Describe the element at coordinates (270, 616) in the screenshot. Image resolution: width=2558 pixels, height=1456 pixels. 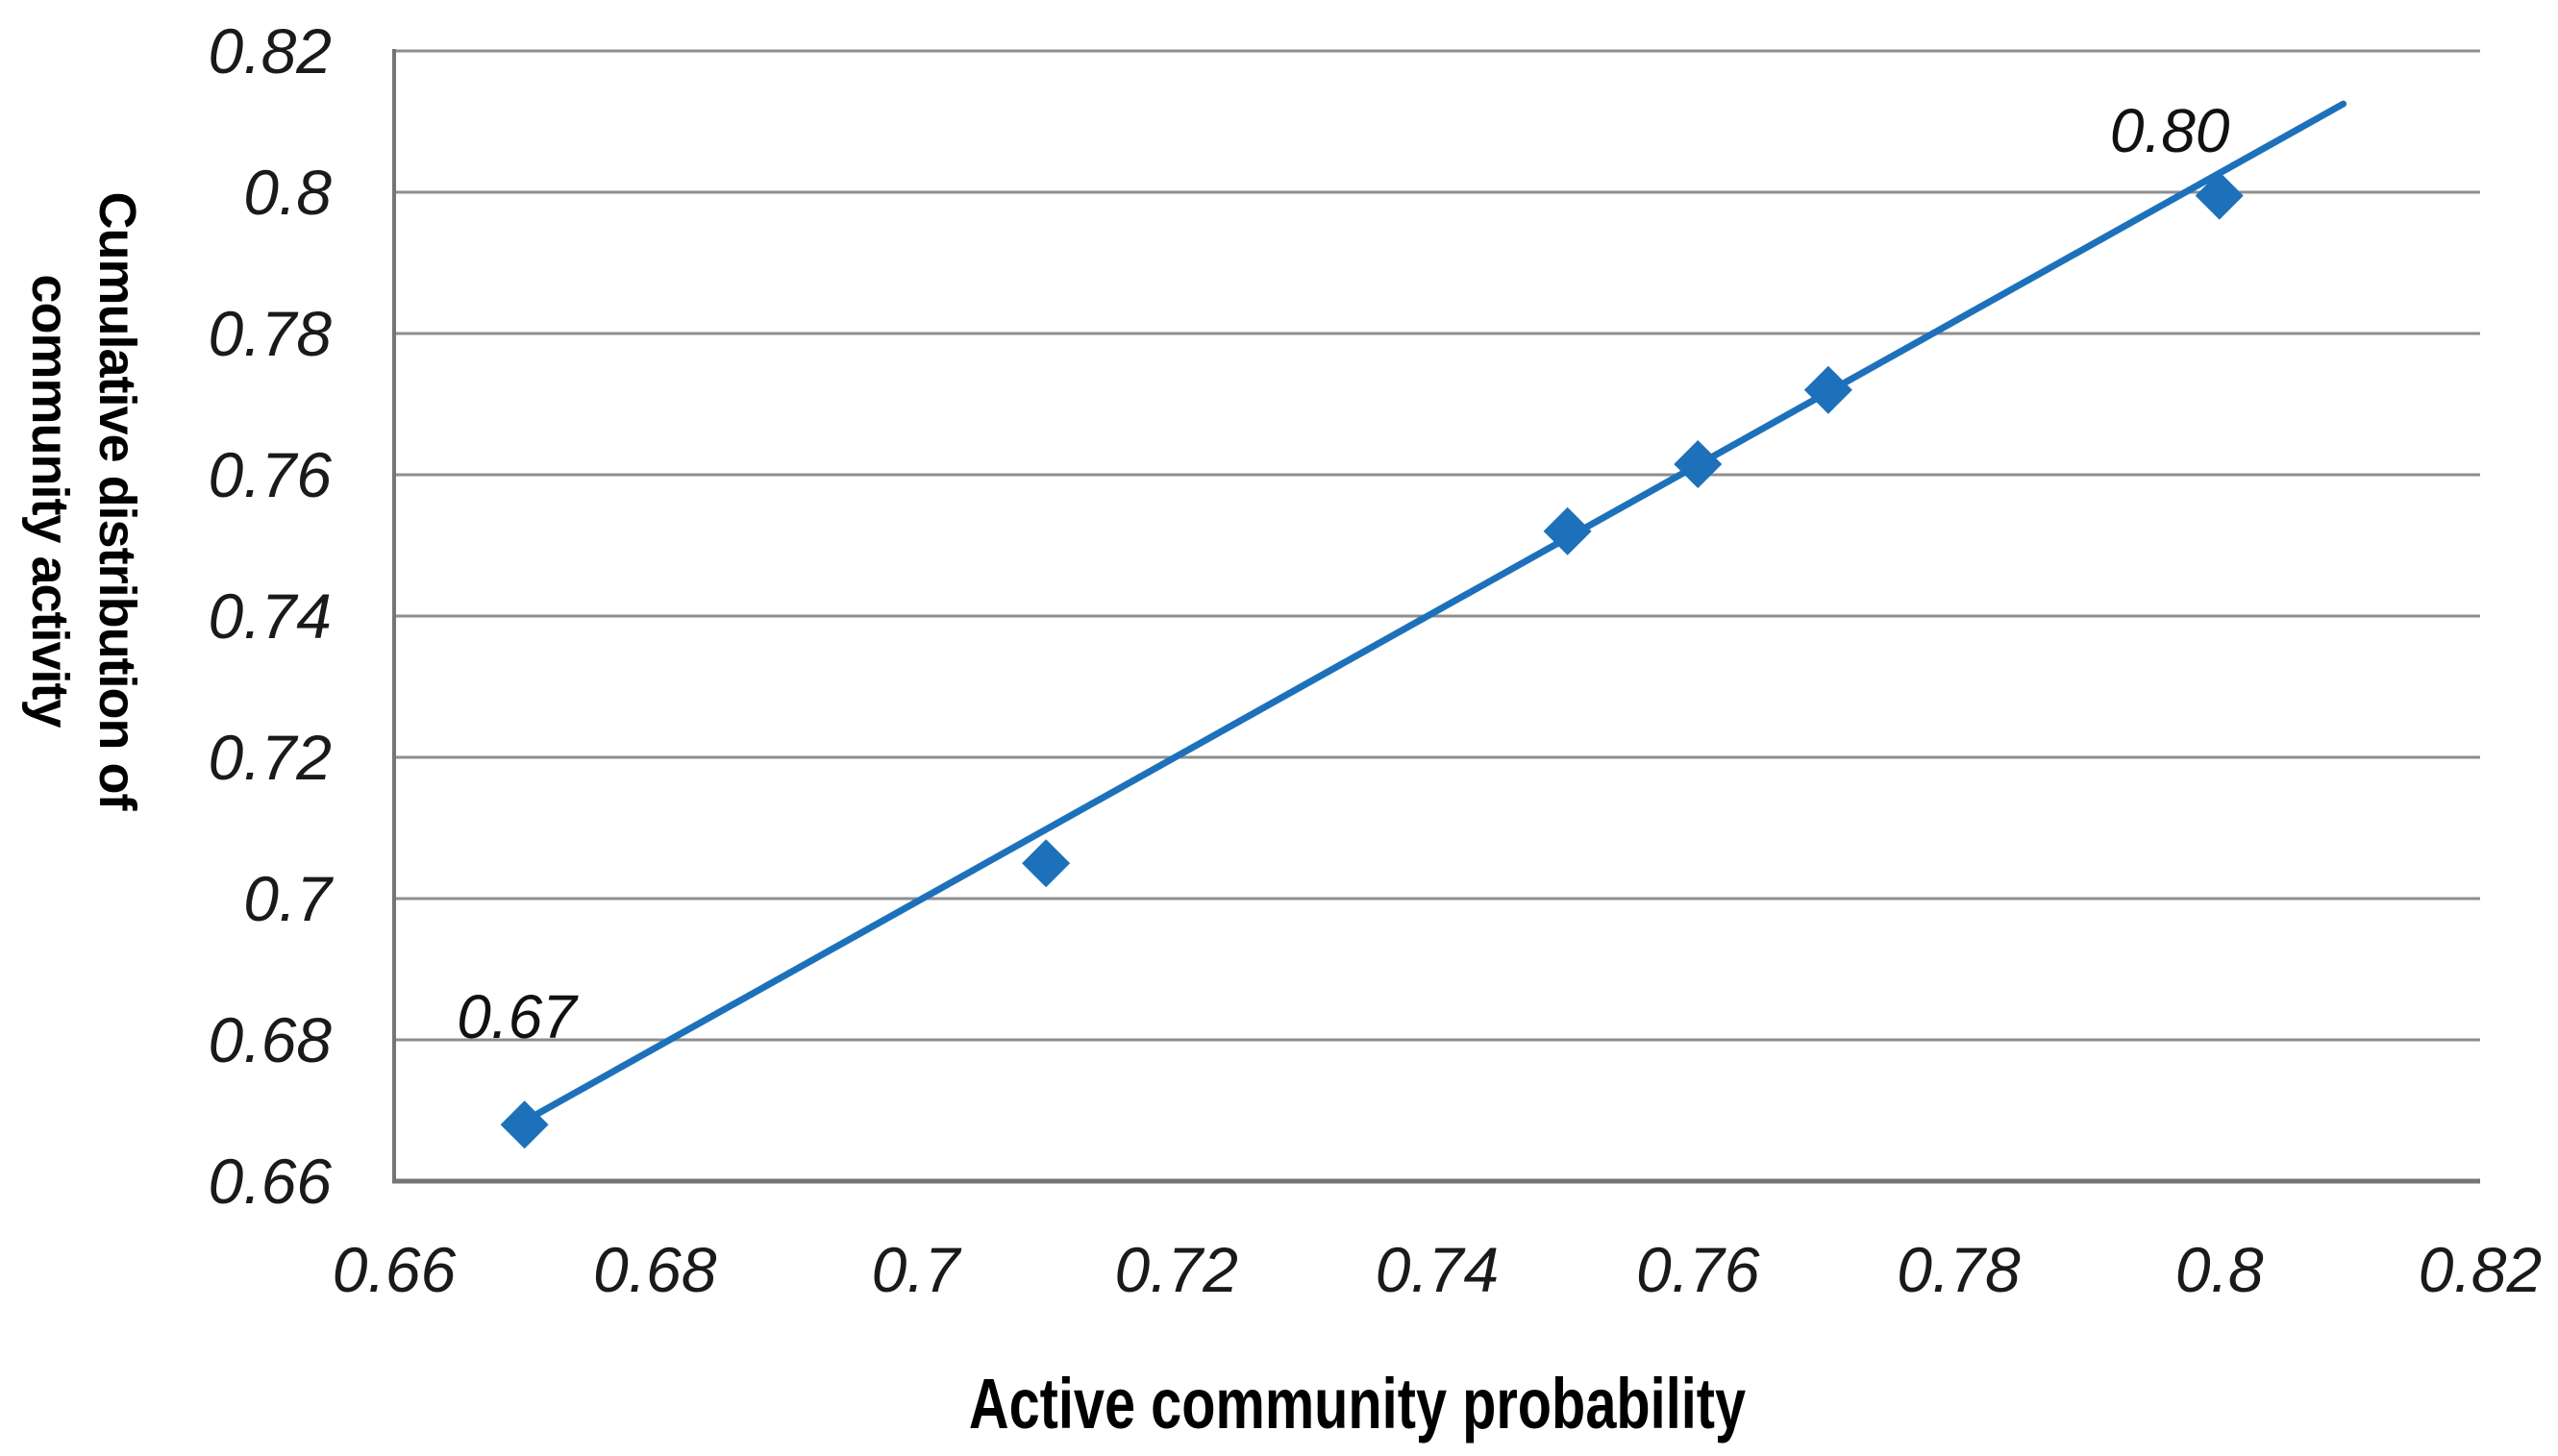
I see `y-tick-label: 0.74` at that location.